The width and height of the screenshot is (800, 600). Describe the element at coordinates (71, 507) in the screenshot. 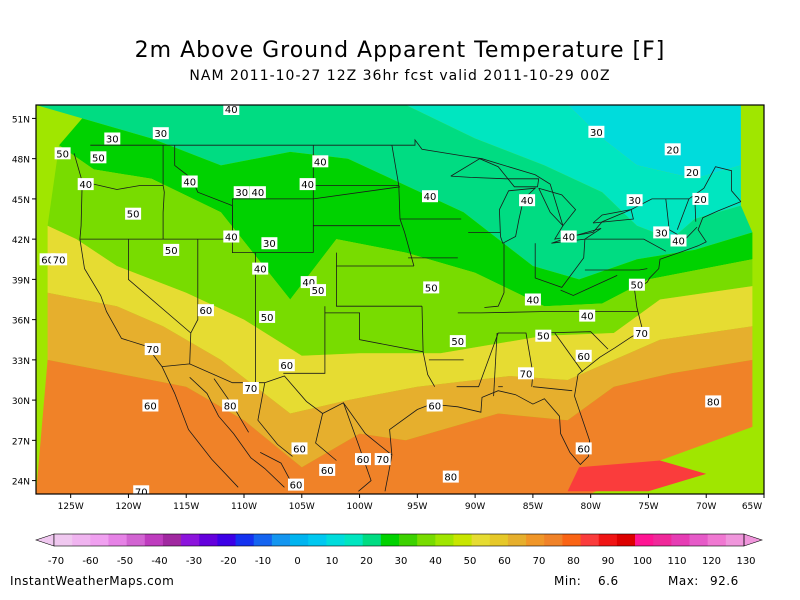

I see `lon-label: 125W` at that location.